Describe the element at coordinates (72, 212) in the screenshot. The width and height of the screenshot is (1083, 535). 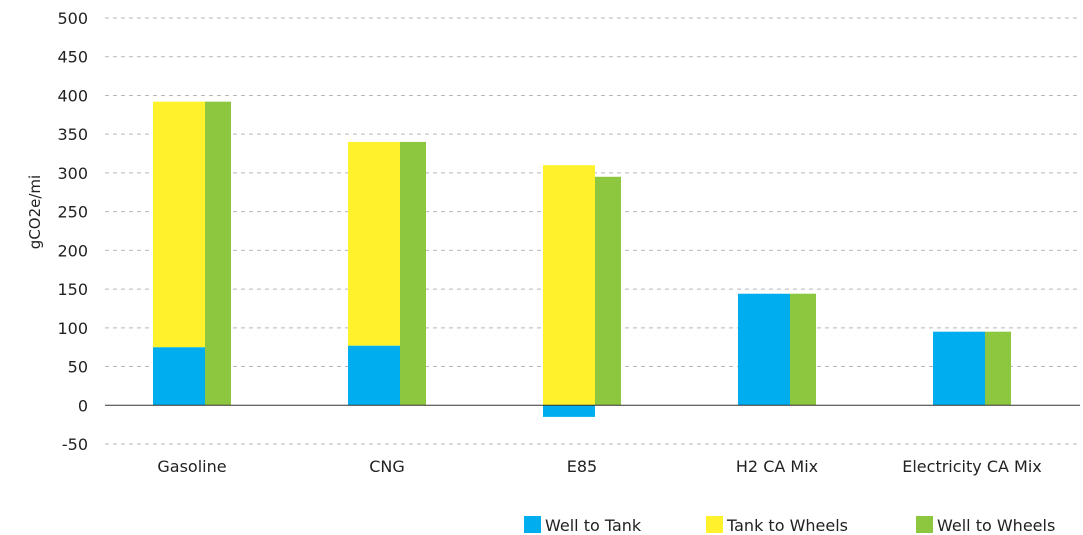
I see `y-tick-label: 250` at that location.